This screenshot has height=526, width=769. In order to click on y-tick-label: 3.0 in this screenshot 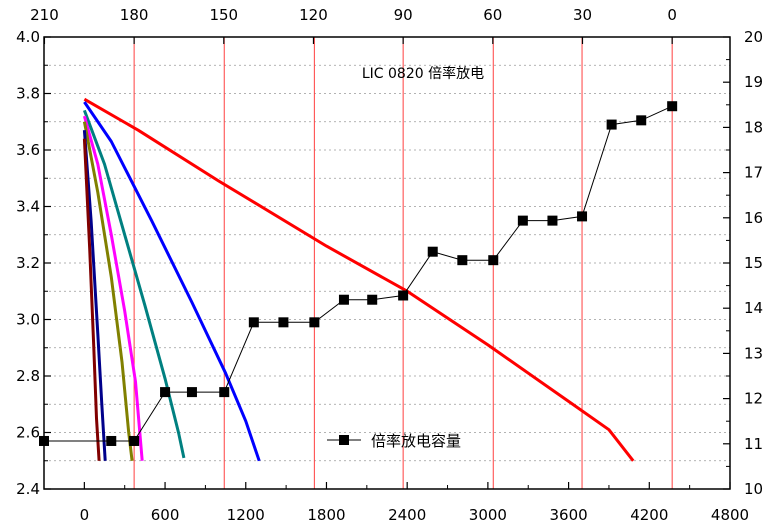, I will do `click(28, 320)`.